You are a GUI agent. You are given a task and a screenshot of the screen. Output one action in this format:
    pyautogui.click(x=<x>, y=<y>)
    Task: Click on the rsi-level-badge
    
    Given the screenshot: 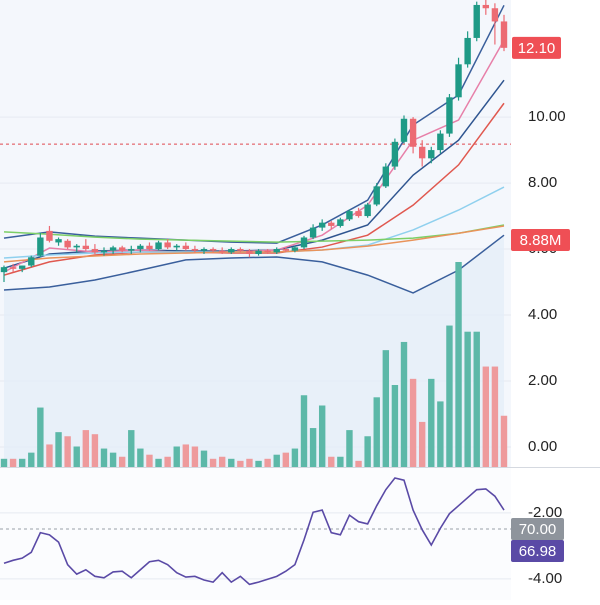 What is the action you would take?
    pyautogui.click(x=537, y=528)
    